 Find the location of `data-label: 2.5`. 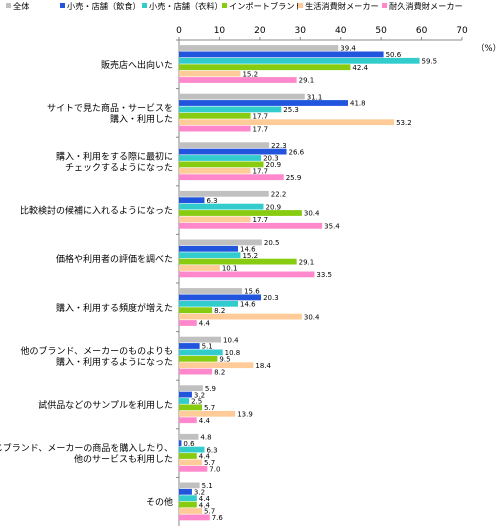

data-label: 2.5 is located at coordinates (196, 402).